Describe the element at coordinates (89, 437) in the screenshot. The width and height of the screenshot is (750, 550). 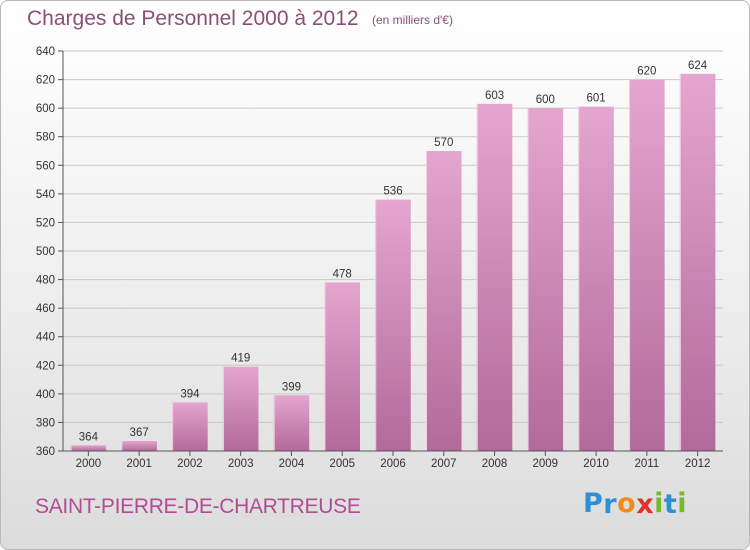
I see `data-label-2000: 364` at that location.